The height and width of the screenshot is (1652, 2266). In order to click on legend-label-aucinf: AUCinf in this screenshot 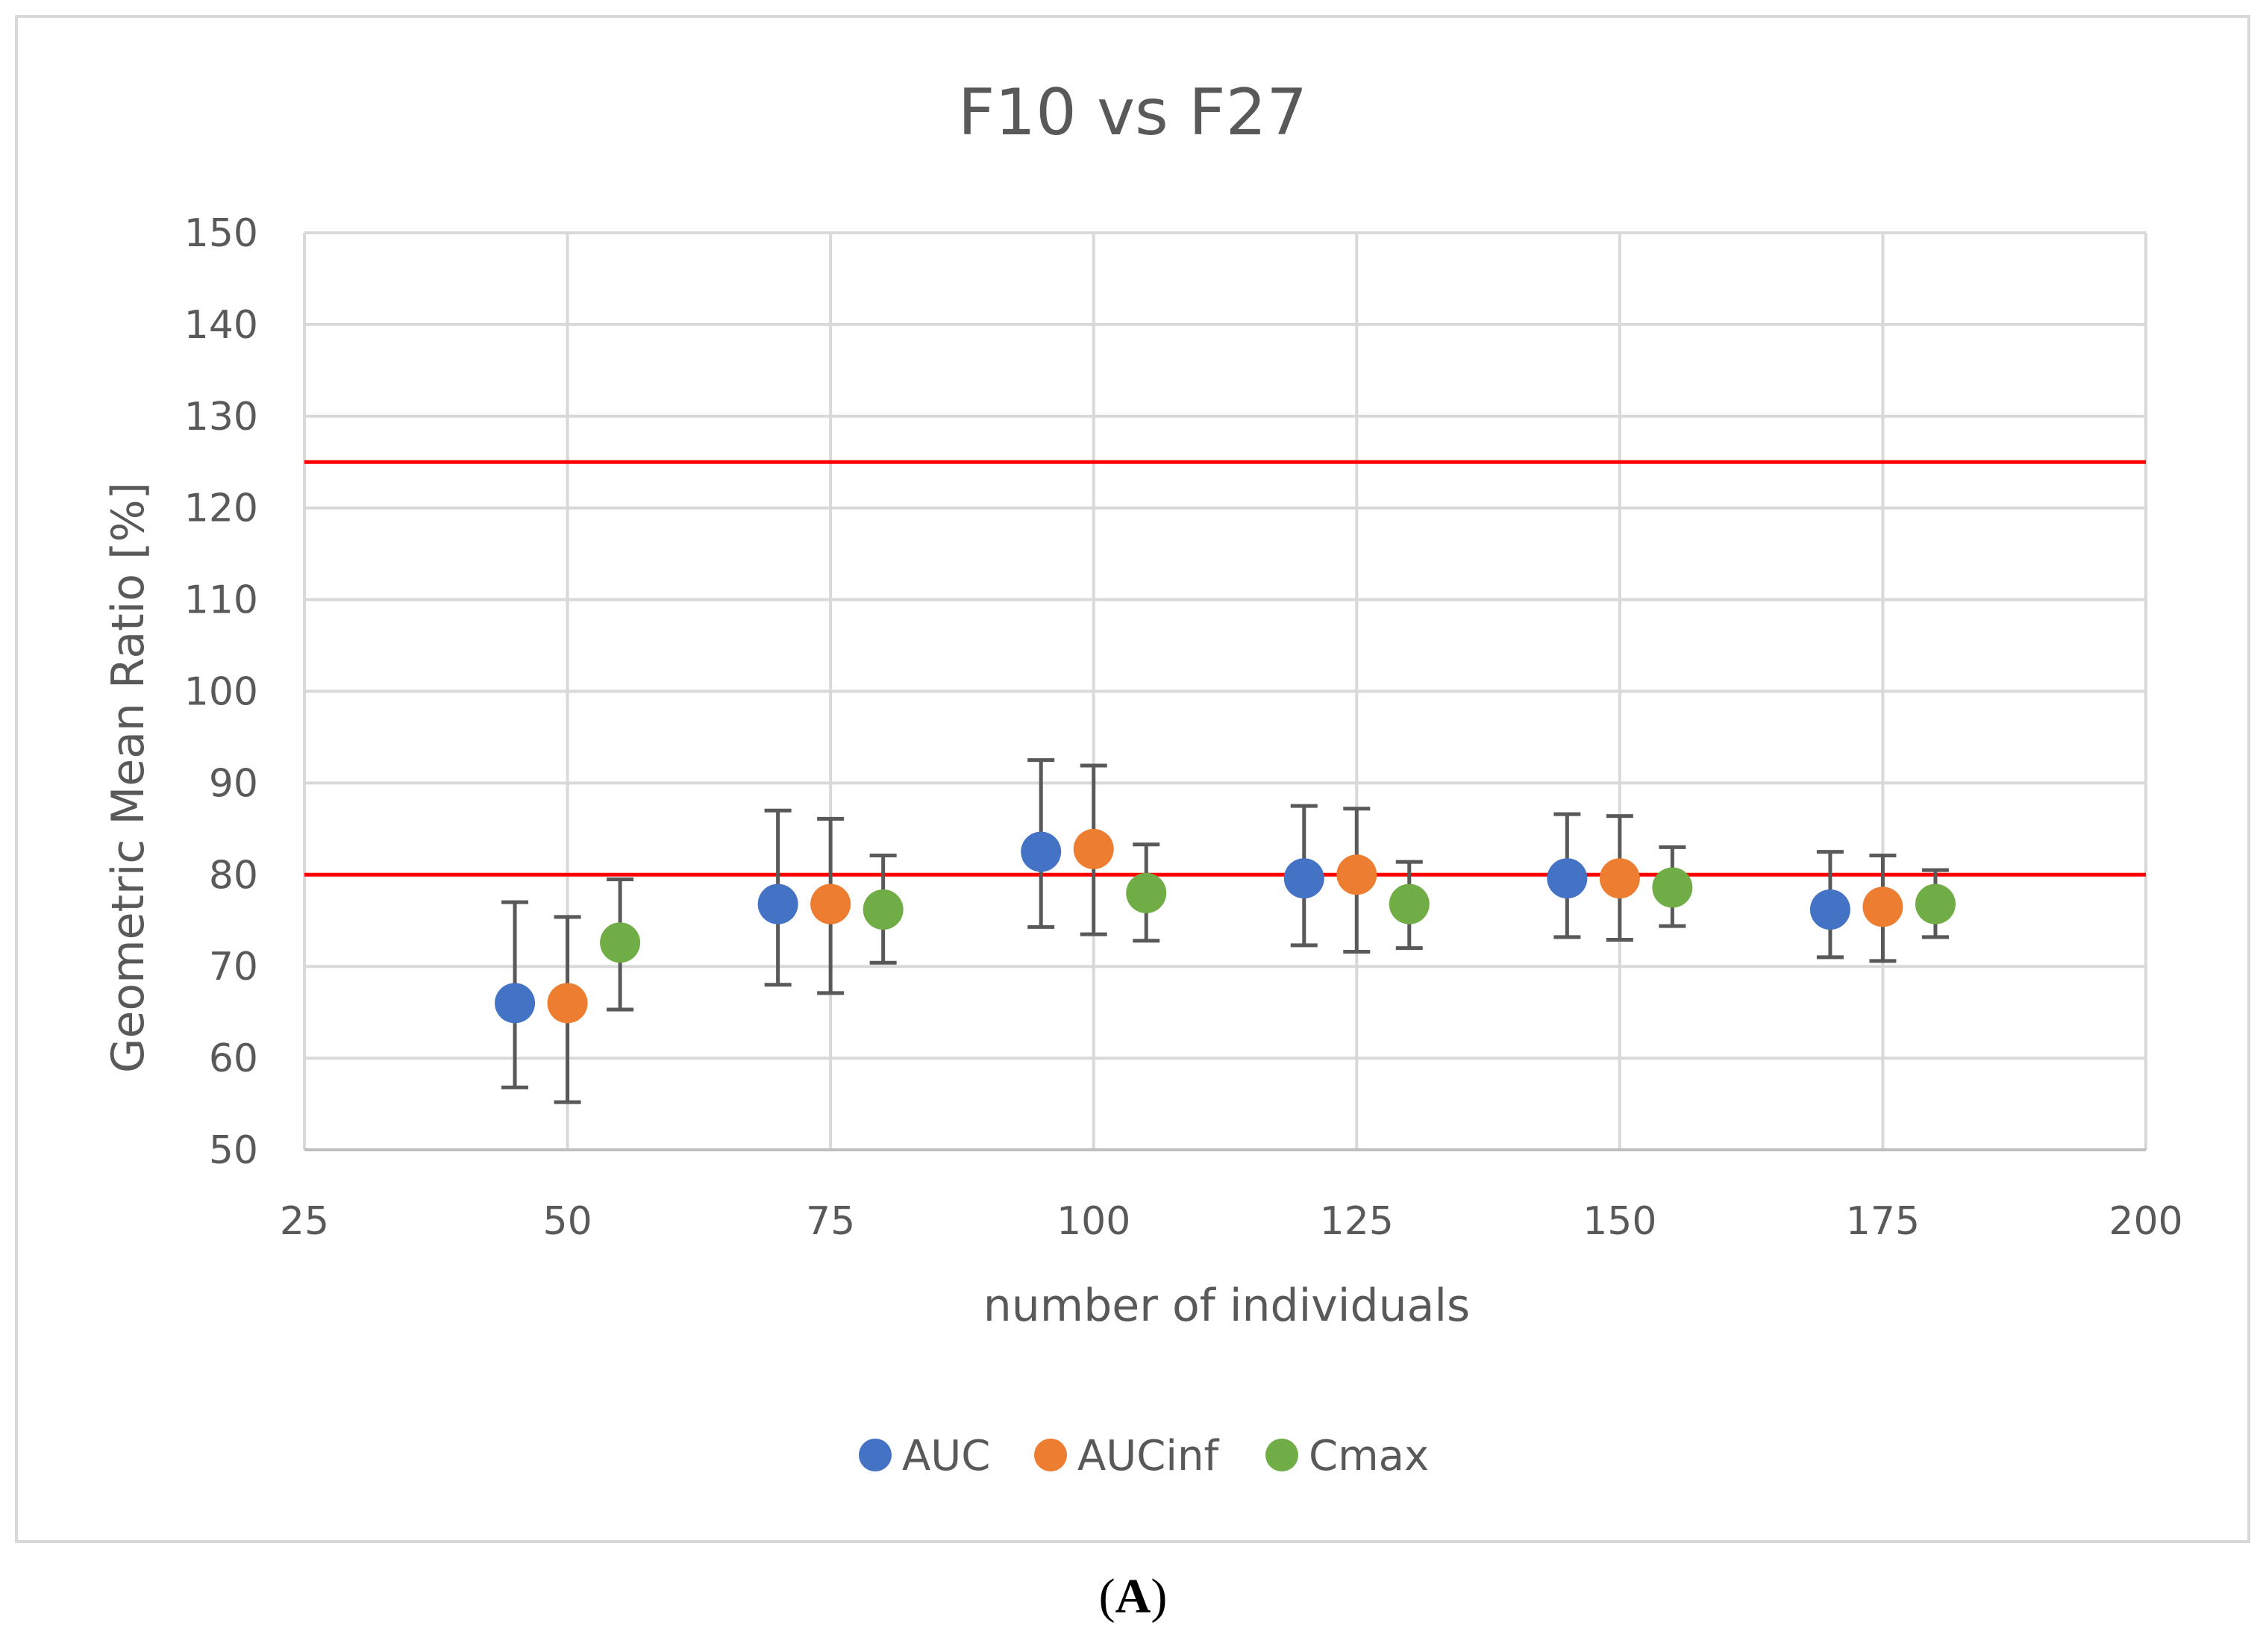, I will do `click(1148, 1456)`.